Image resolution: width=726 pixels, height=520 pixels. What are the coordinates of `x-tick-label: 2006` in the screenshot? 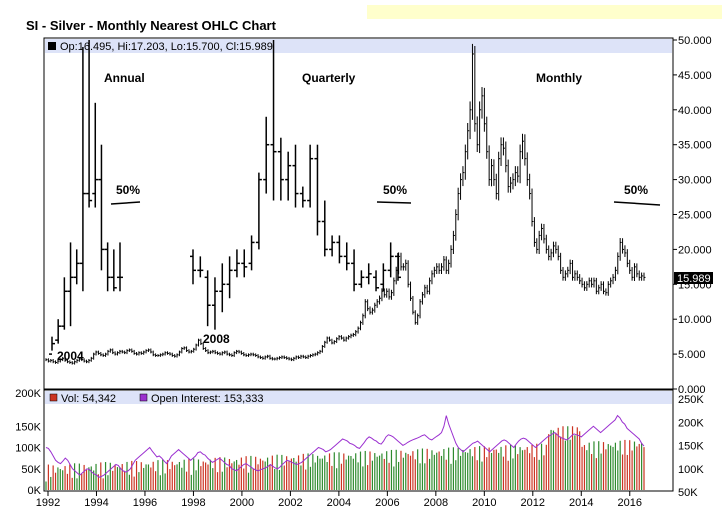 It's located at (387, 503).